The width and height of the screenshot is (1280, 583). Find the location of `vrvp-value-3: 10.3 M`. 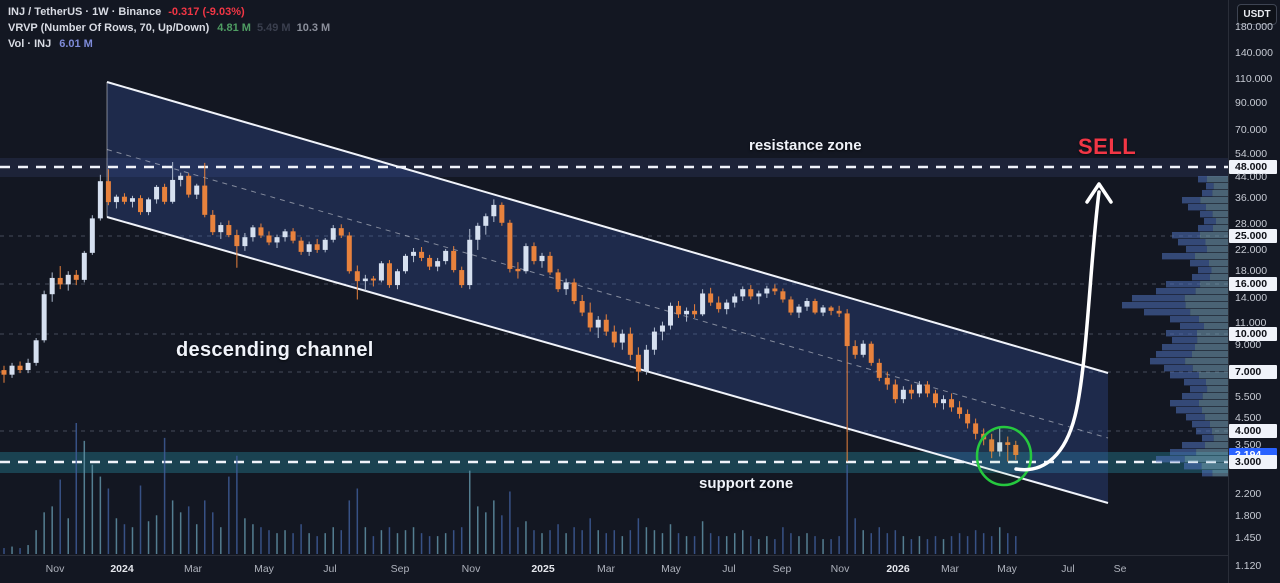

vrvp-value-3: 10.3 M is located at coordinates (313, 28).